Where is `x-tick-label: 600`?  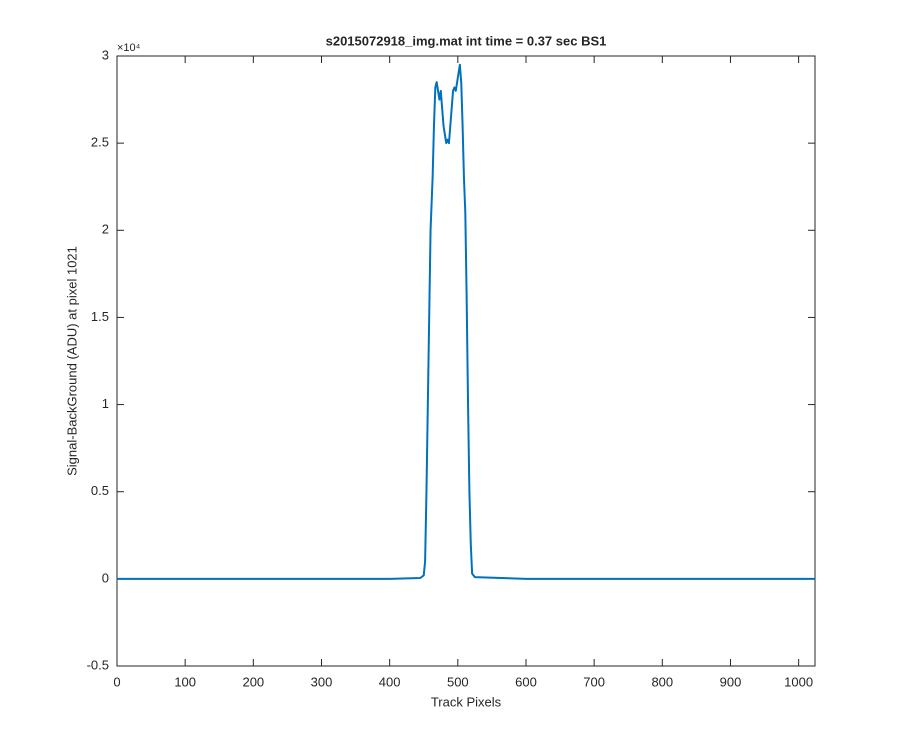 x-tick-label: 600 is located at coordinates (526, 681).